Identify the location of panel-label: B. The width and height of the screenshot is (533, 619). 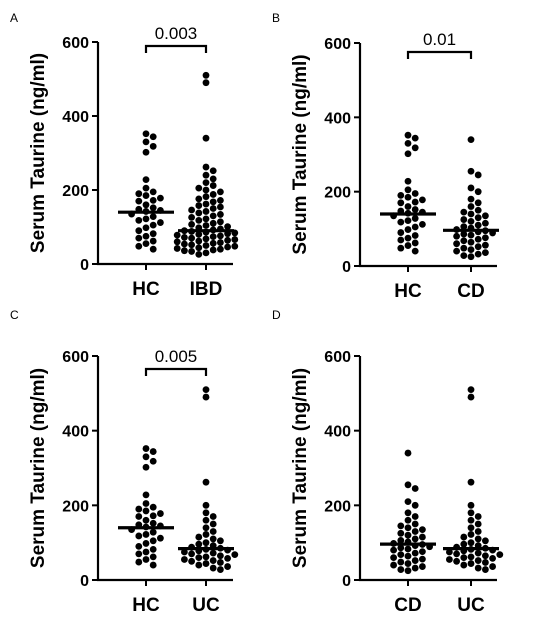
(276, 18).